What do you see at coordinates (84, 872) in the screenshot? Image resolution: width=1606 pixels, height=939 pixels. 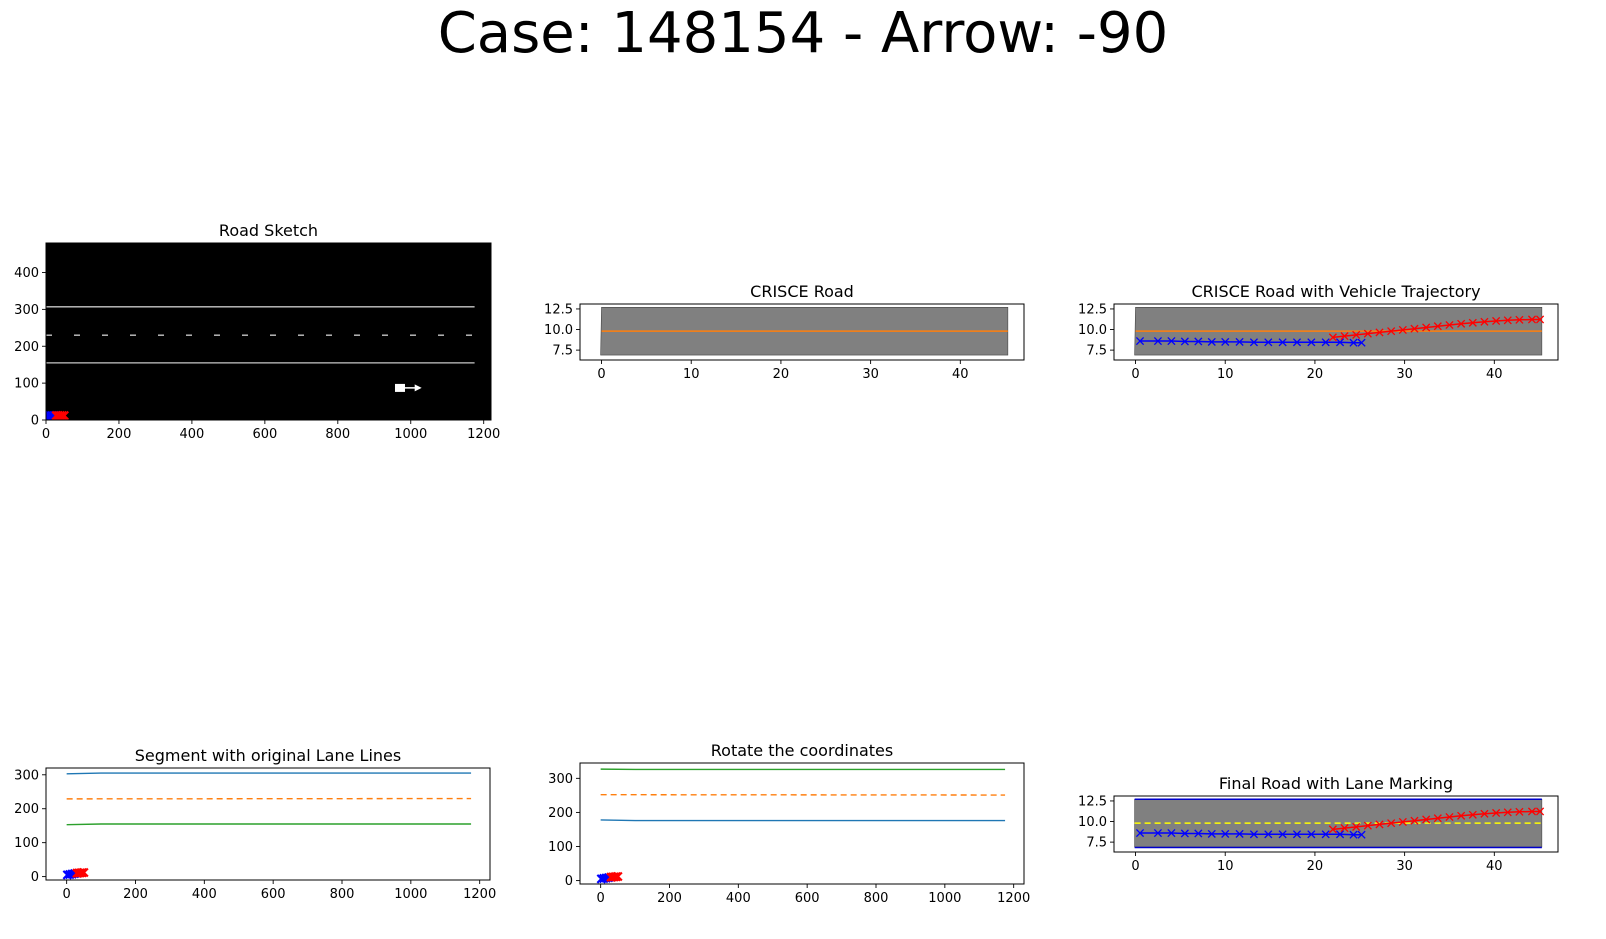 I see `vehicle-stroke` at bounding box center [84, 872].